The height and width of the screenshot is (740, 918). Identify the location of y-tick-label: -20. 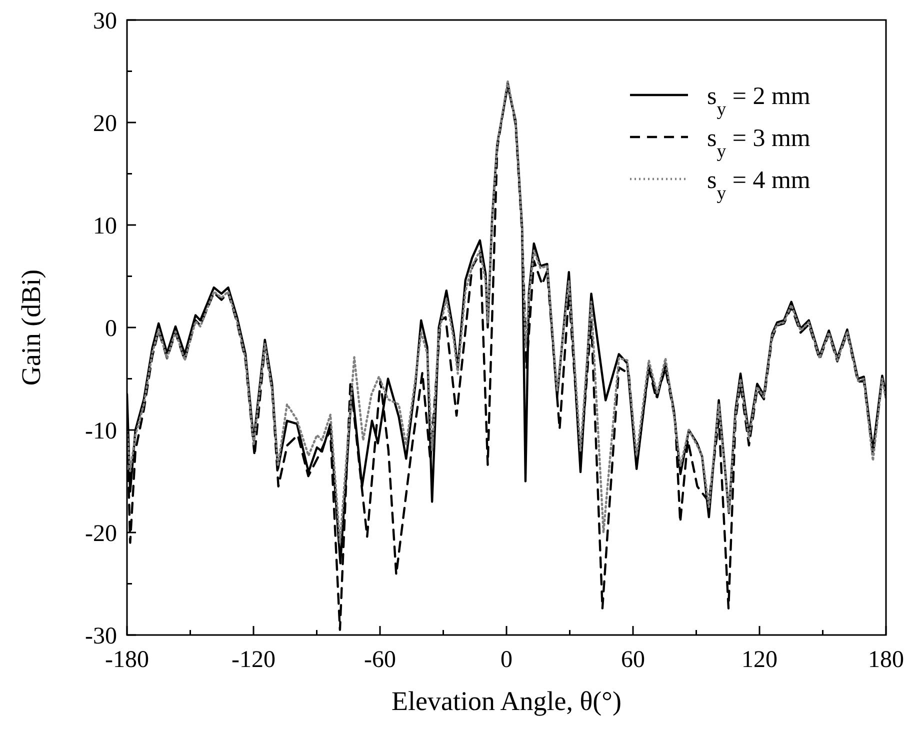
(101, 533).